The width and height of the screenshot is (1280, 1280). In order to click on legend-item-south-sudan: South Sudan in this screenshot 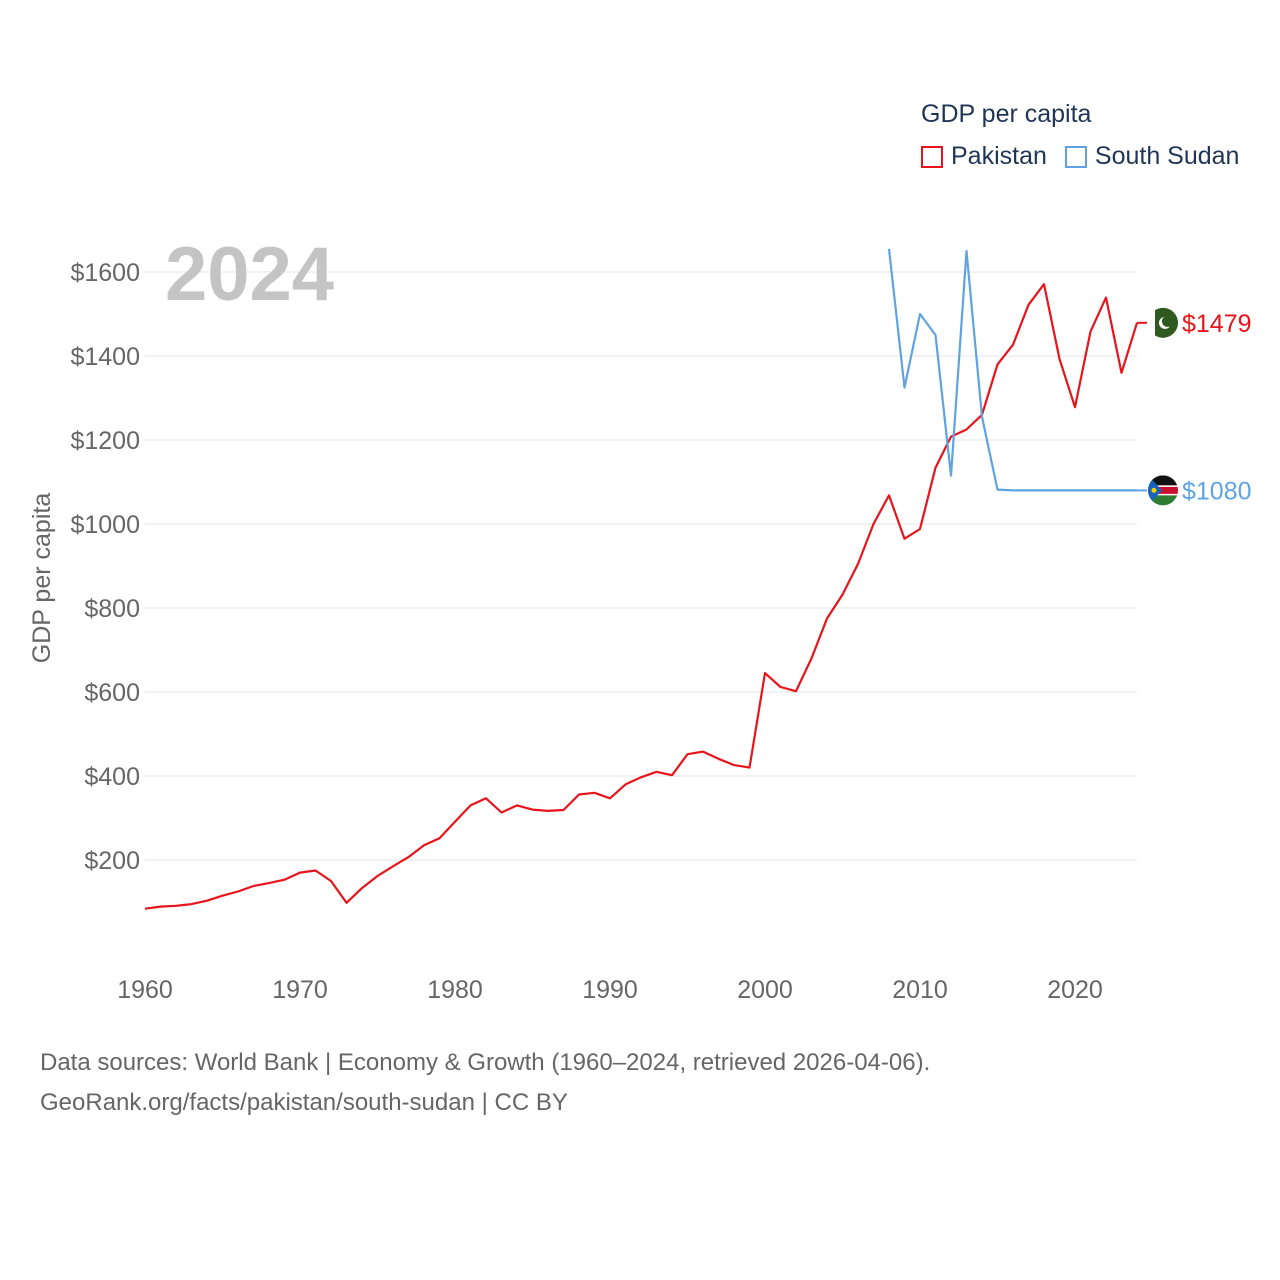, I will do `click(1151, 156)`.